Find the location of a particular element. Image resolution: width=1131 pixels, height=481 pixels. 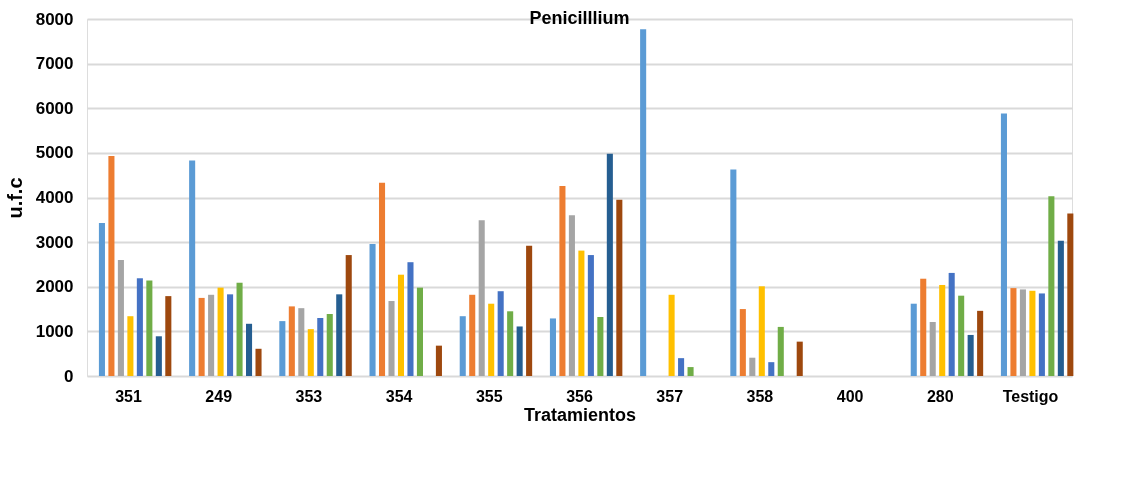

y-tick-label: 0 is located at coordinates (69, 376).